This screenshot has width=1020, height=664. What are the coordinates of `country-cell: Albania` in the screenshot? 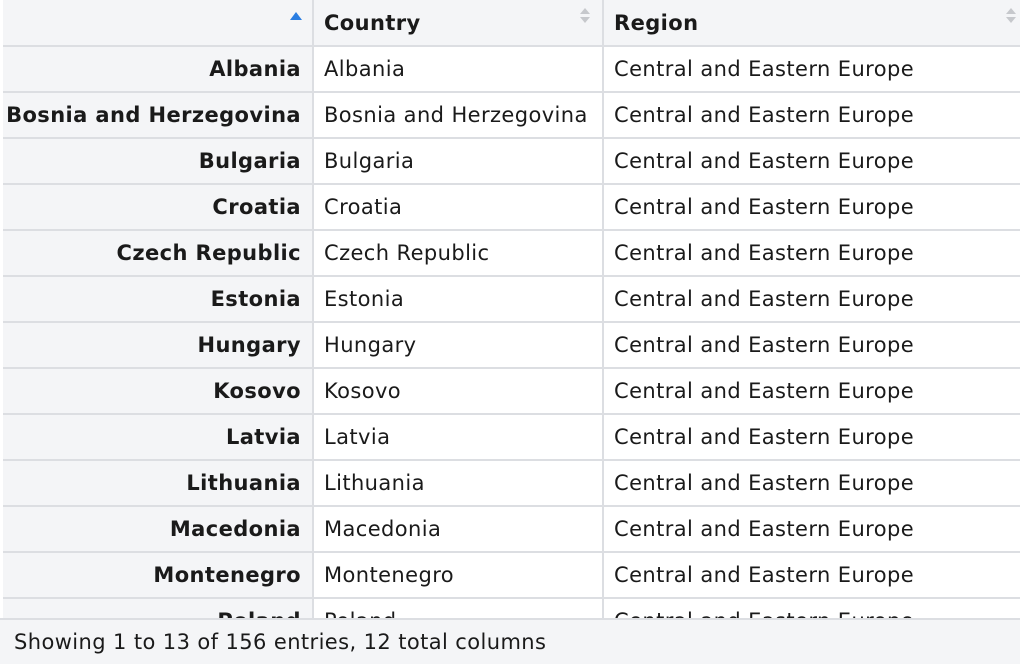 It's located at (458, 69).